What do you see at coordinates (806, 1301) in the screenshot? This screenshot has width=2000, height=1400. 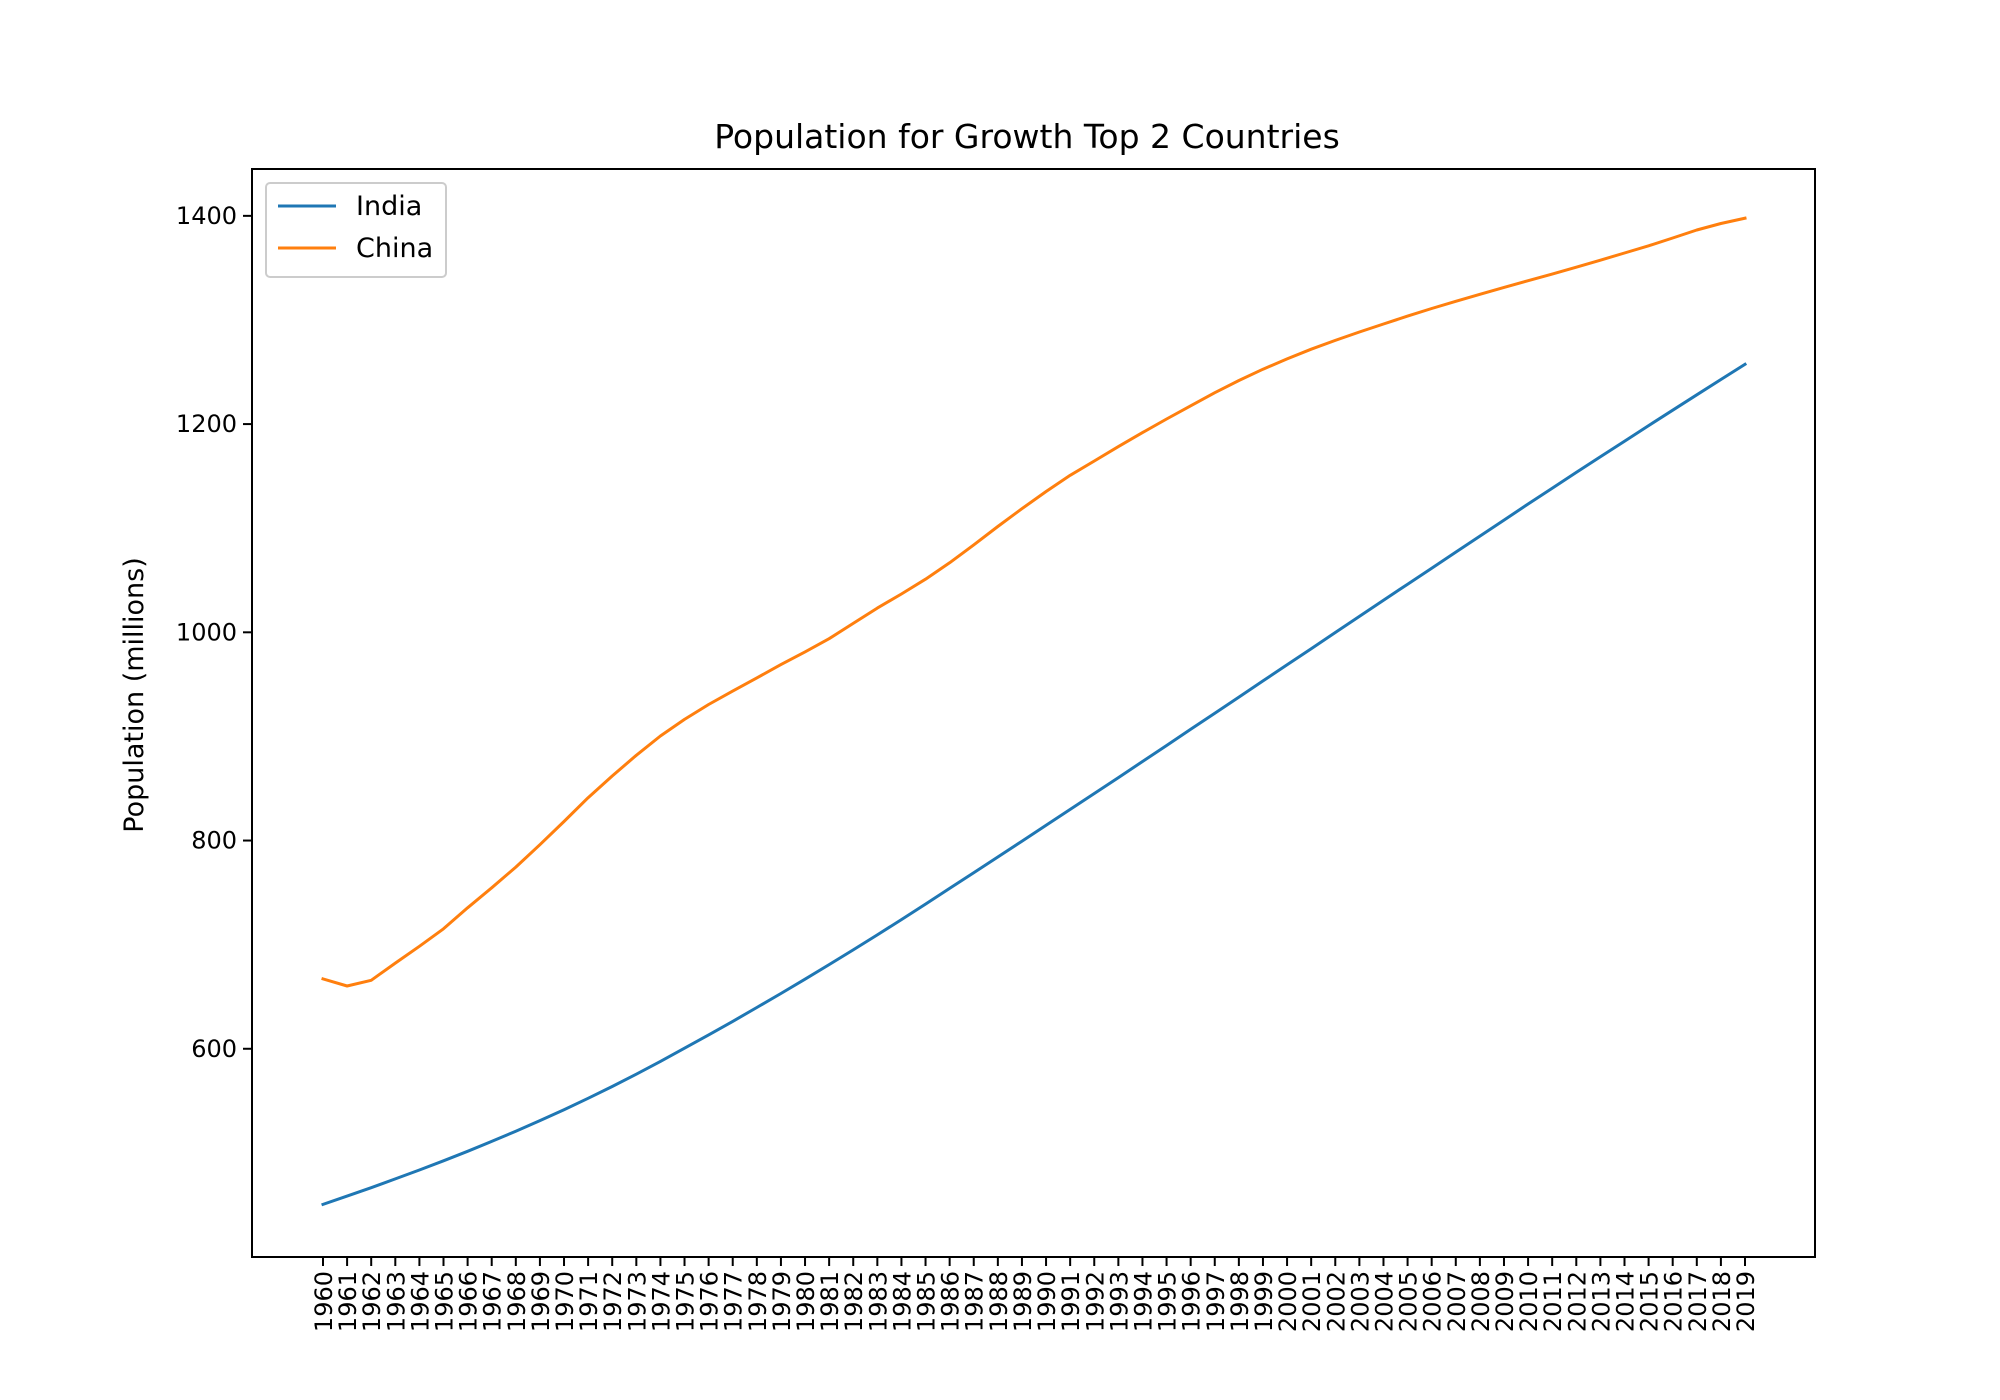 I see `x-tick-label: 1980` at bounding box center [806, 1301].